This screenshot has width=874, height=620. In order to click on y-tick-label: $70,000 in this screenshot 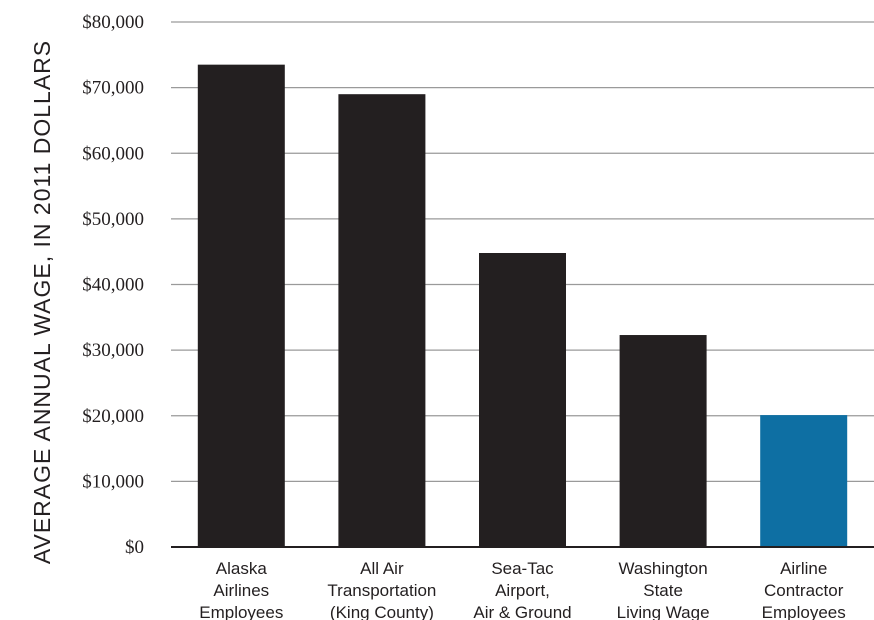, I will do `click(113, 88)`.